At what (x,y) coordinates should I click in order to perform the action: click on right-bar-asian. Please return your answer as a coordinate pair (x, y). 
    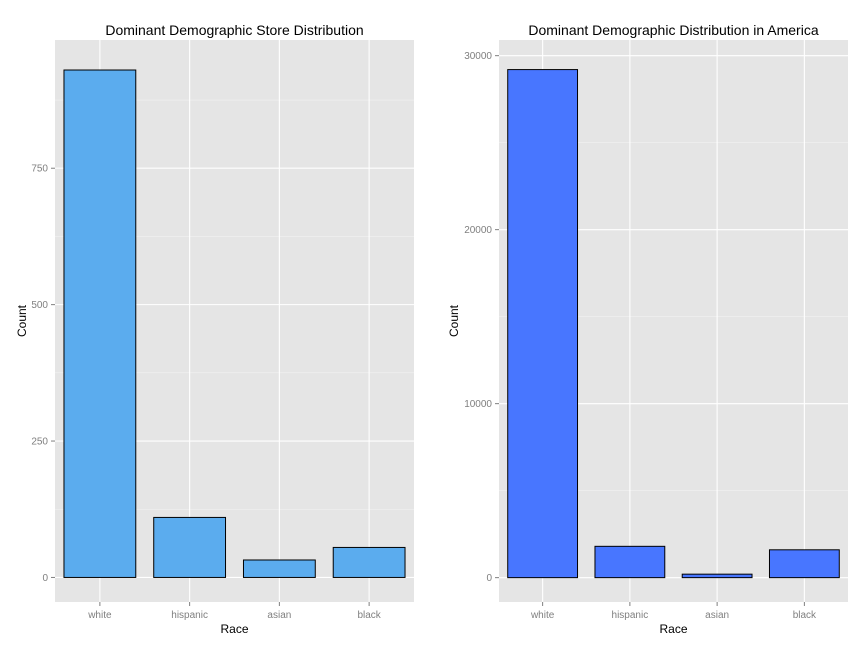
    Looking at the image, I should click on (717, 576).